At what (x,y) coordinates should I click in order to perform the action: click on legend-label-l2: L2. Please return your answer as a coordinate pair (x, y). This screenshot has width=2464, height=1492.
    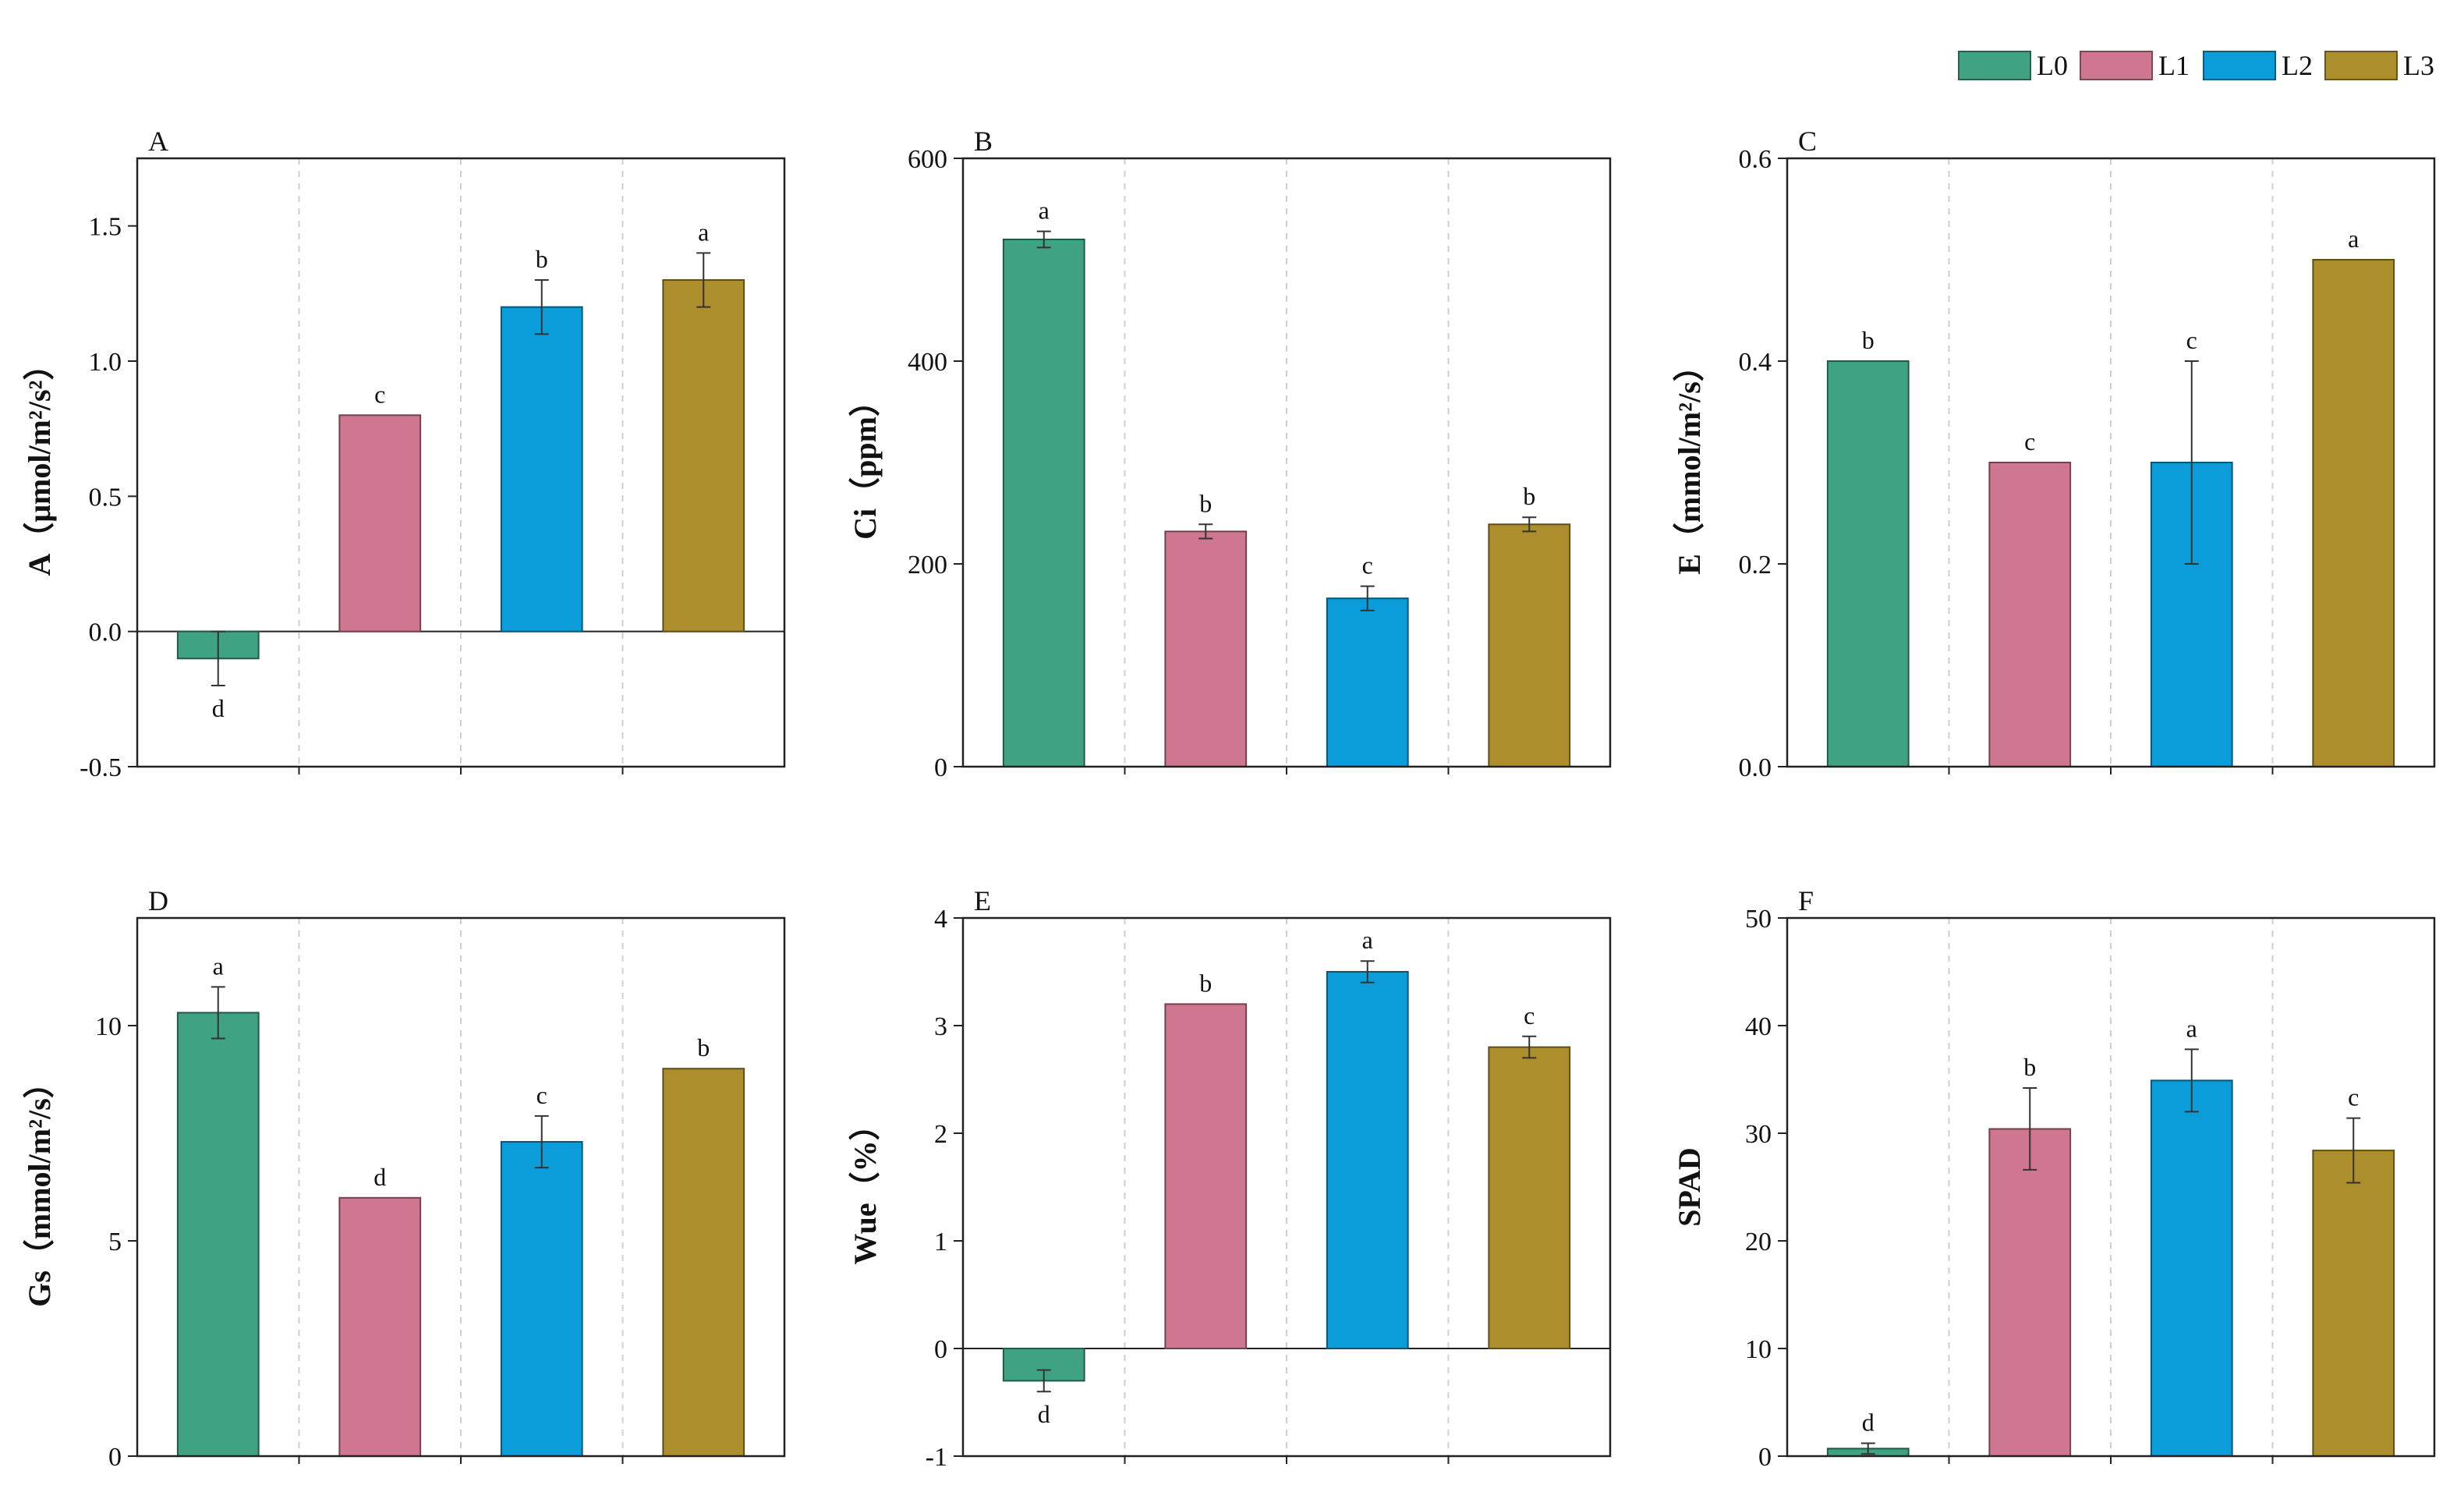
    Looking at the image, I should click on (2297, 65).